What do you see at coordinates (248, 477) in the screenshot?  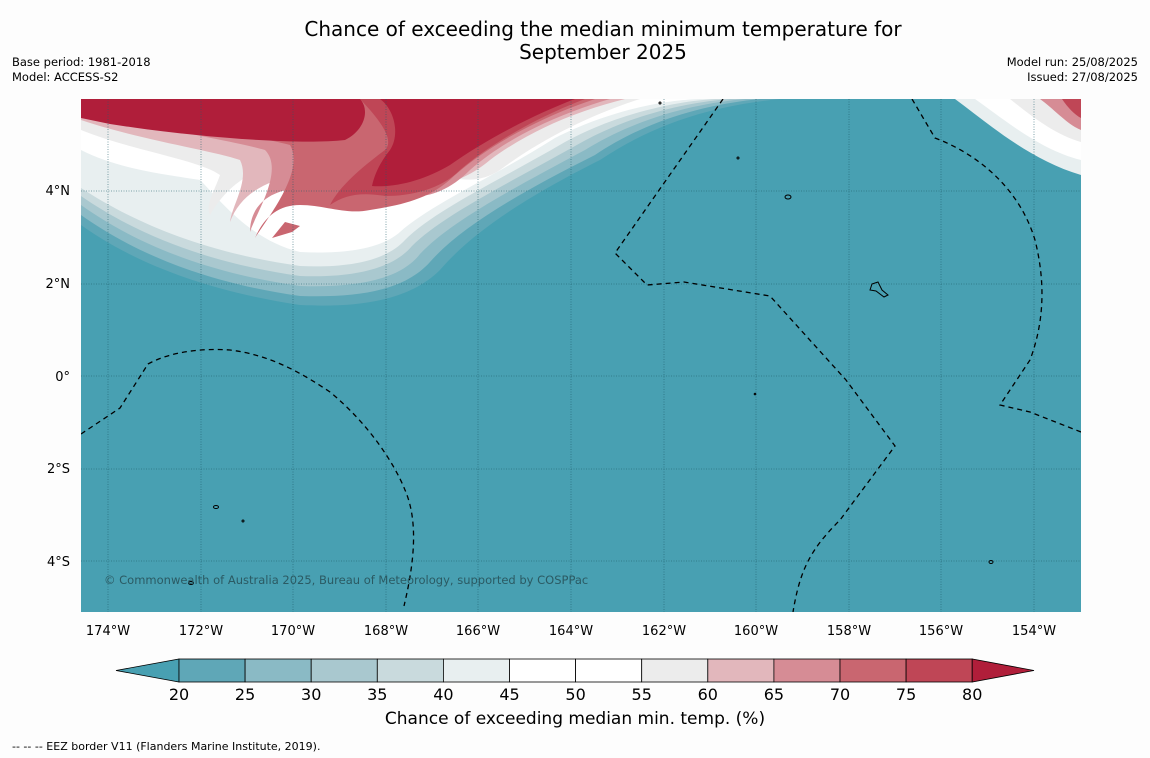 I see `eez-border-west` at bounding box center [248, 477].